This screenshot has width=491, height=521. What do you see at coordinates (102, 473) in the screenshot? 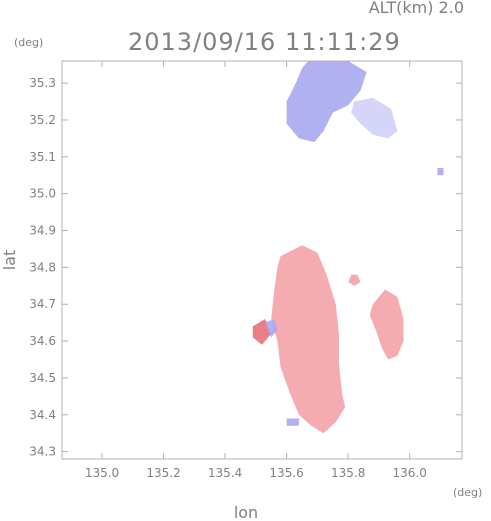
I see `x-tick-label: 135.0` at bounding box center [102, 473].